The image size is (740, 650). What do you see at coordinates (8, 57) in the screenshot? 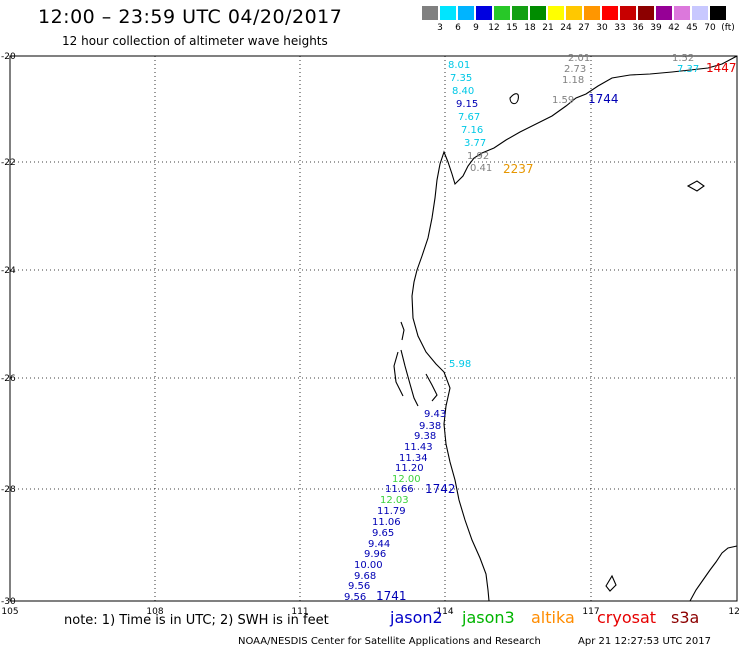
I see `latitude-tick-label: -20` at bounding box center [8, 57].